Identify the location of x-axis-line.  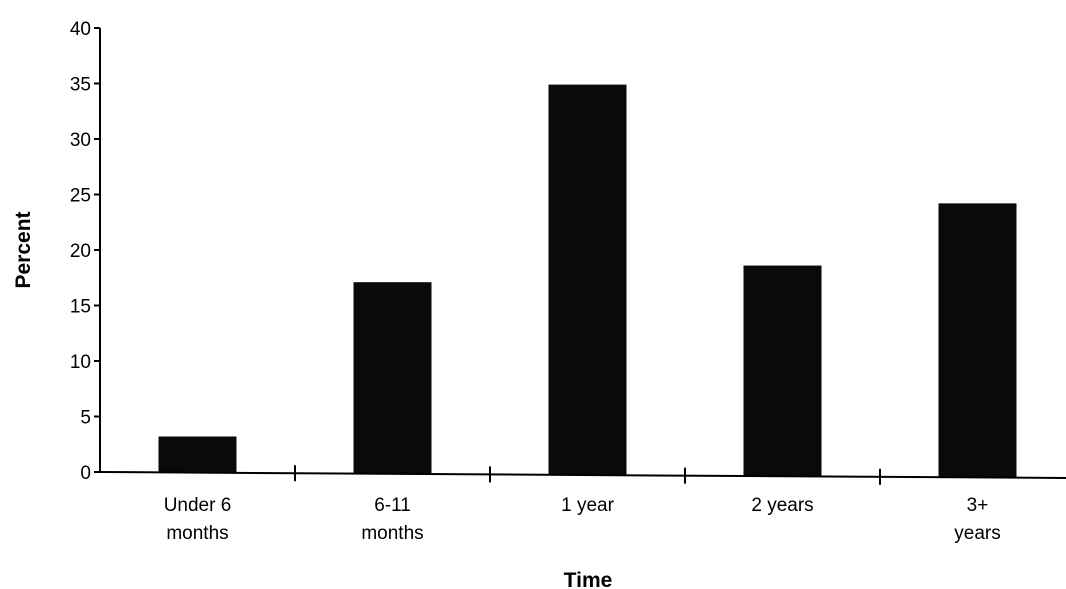
(582, 475).